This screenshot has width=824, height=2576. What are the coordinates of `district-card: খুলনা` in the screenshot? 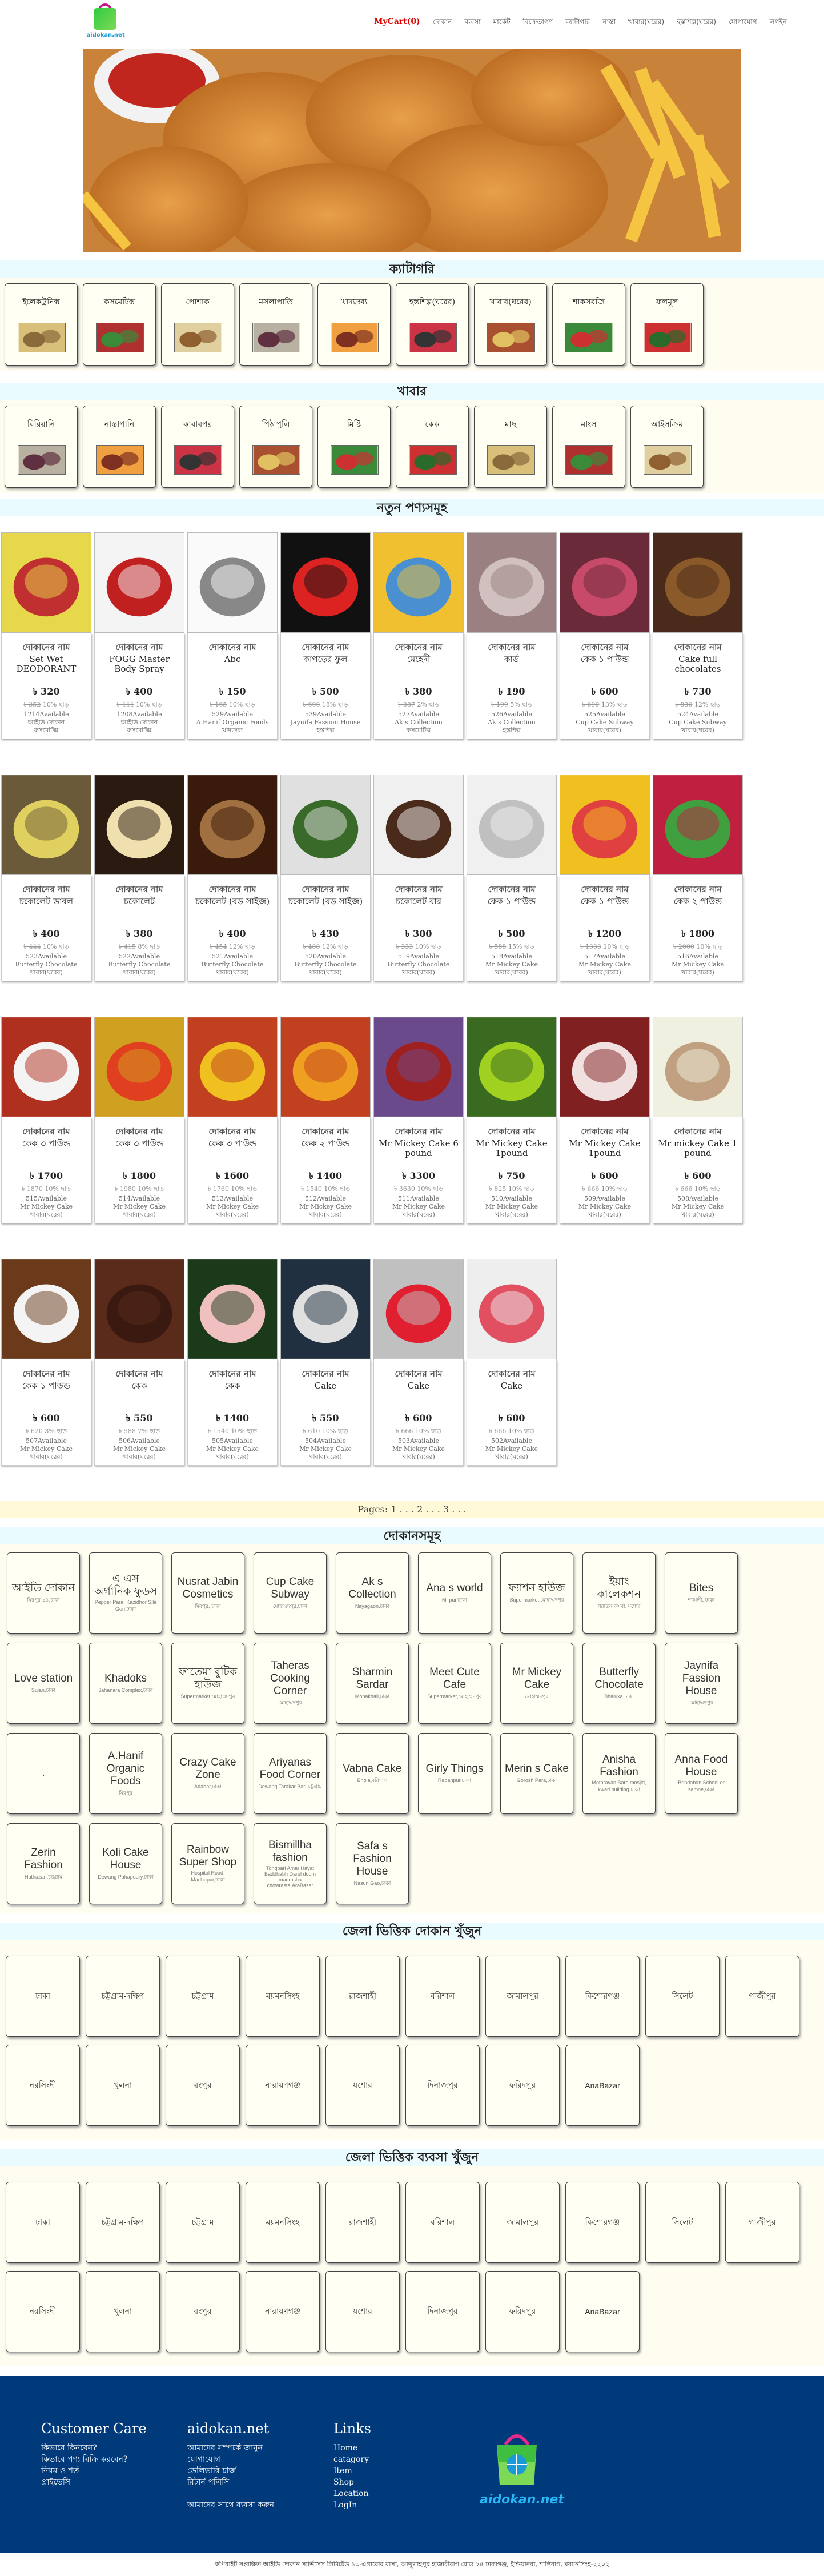 It's located at (123, 2085).